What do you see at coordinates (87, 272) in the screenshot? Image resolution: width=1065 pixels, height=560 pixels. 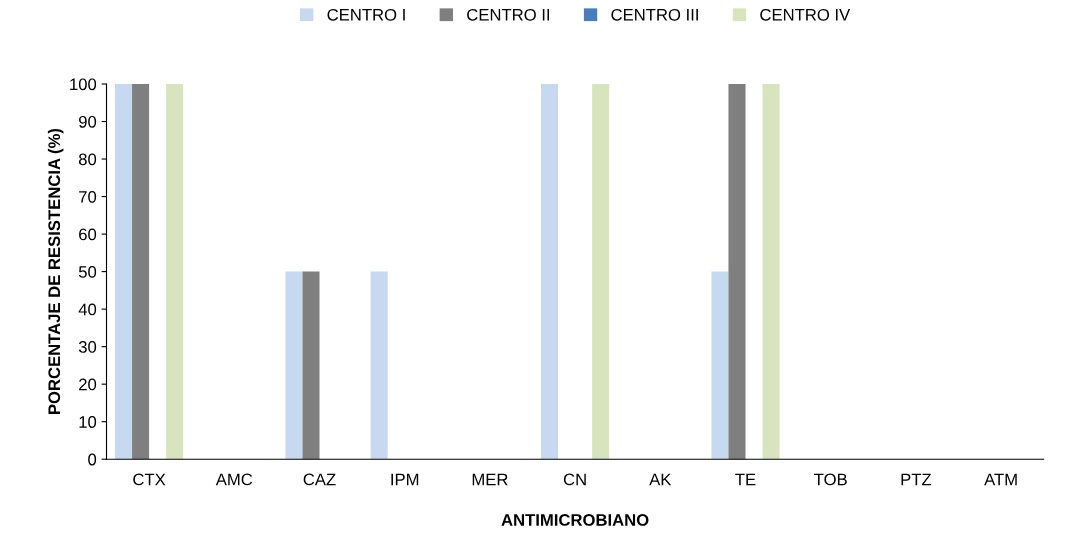 I see `y-tick-label: 50` at bounding box center [87, 272].